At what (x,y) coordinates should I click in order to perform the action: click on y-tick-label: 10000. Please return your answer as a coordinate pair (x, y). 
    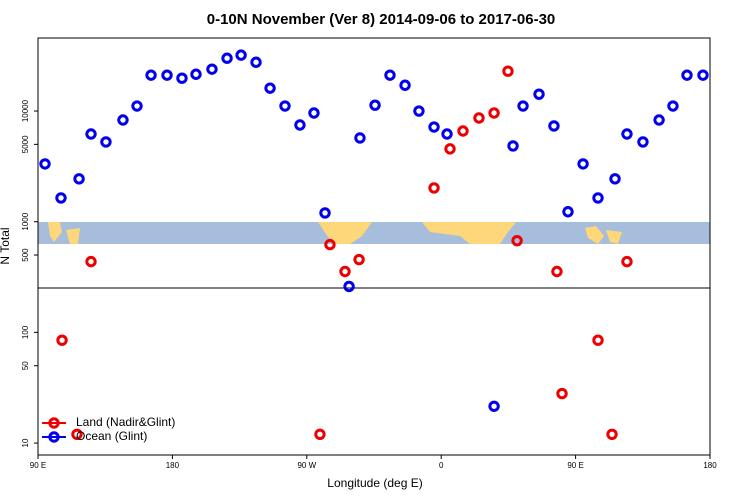
    Looking at the image, I should click on (25, 110).